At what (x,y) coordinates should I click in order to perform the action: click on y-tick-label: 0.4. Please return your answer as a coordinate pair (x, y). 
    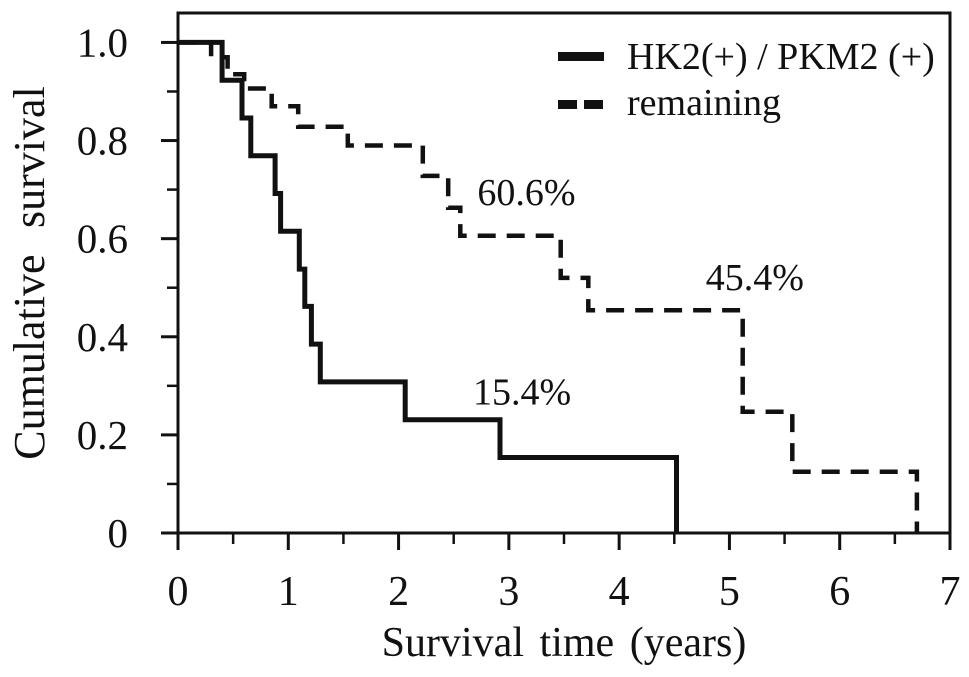
    Looking at the image, I should click on (102, 337).